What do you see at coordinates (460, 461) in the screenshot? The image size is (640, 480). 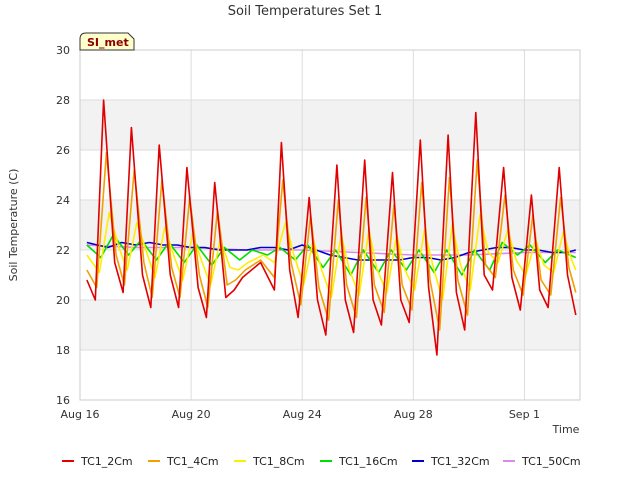 I see `legend-label: TC1_32Cm` at bounding box center [460, 461].